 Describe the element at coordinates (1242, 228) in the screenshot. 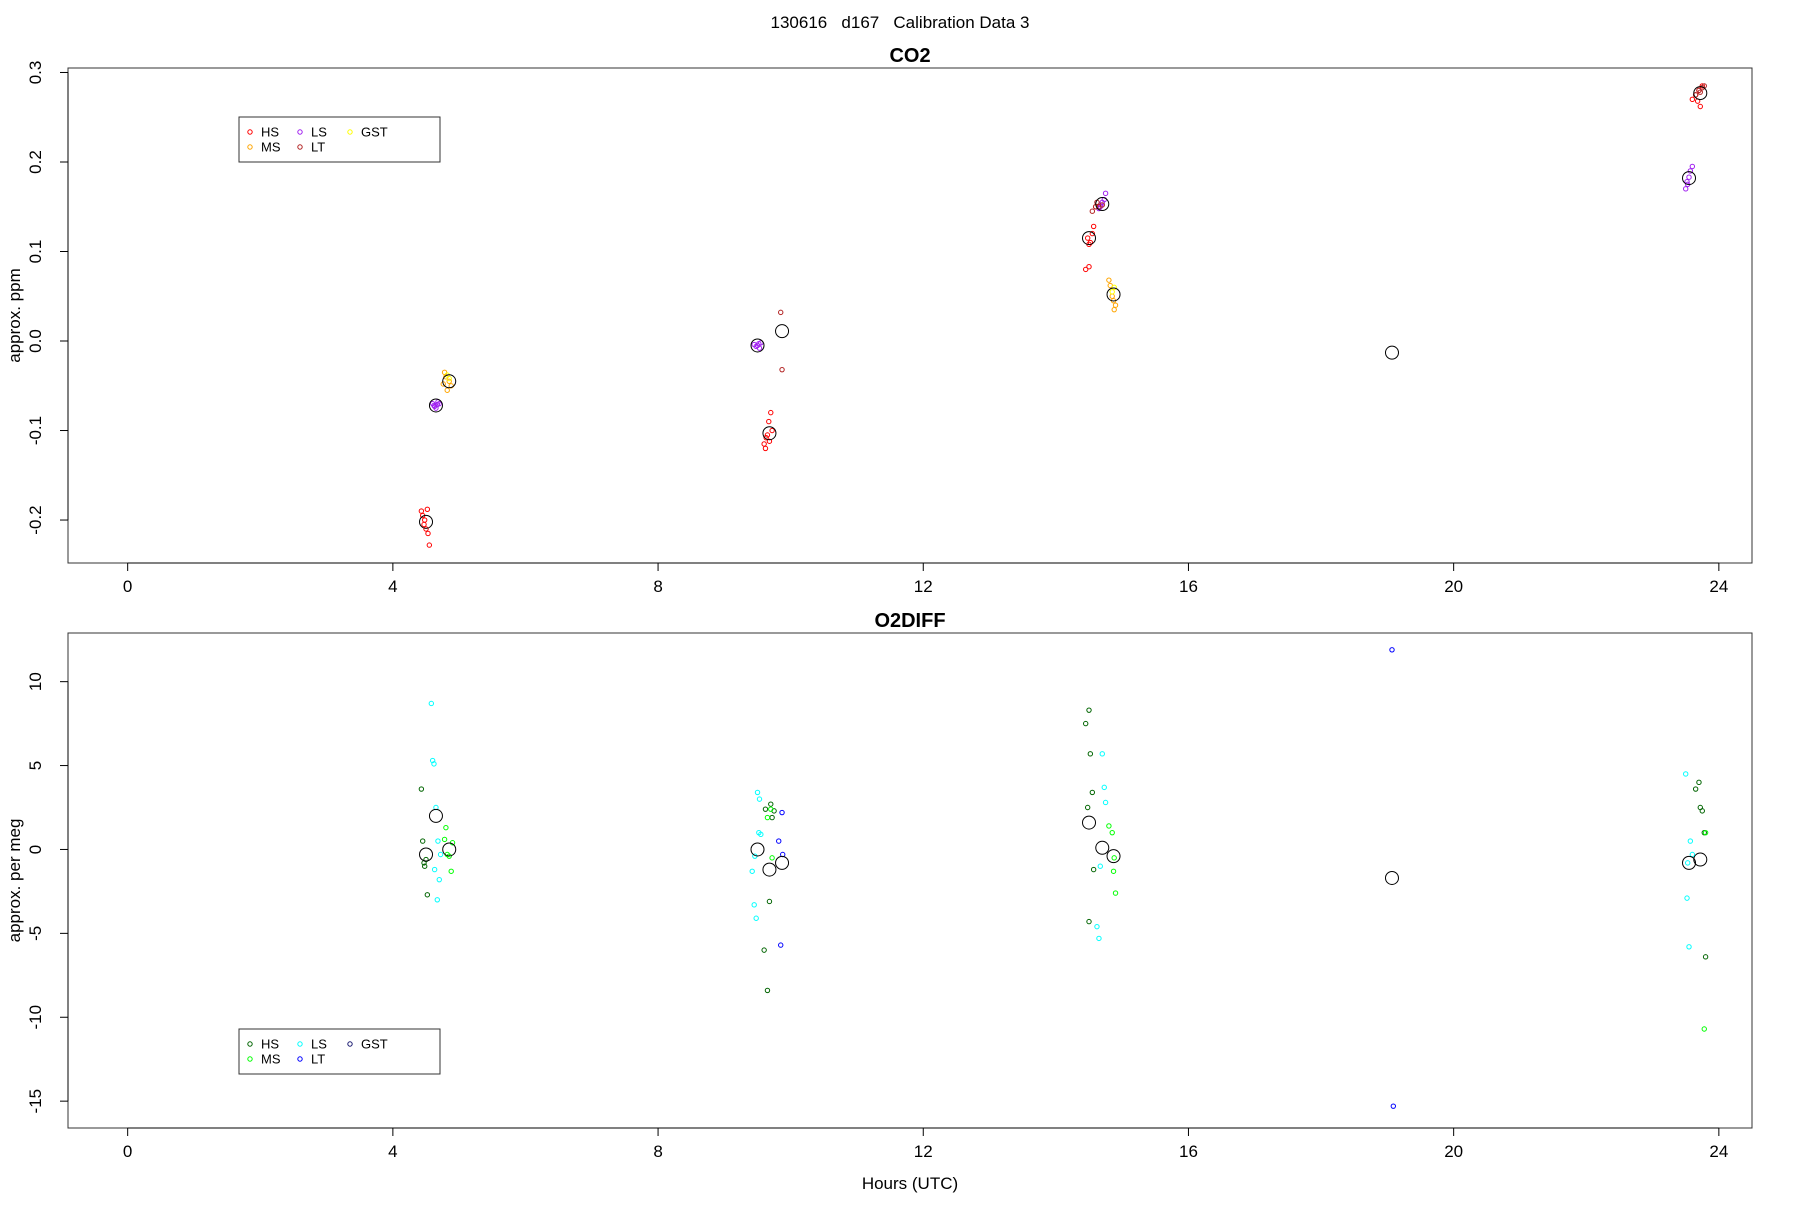

I see `series-lt` at that location.